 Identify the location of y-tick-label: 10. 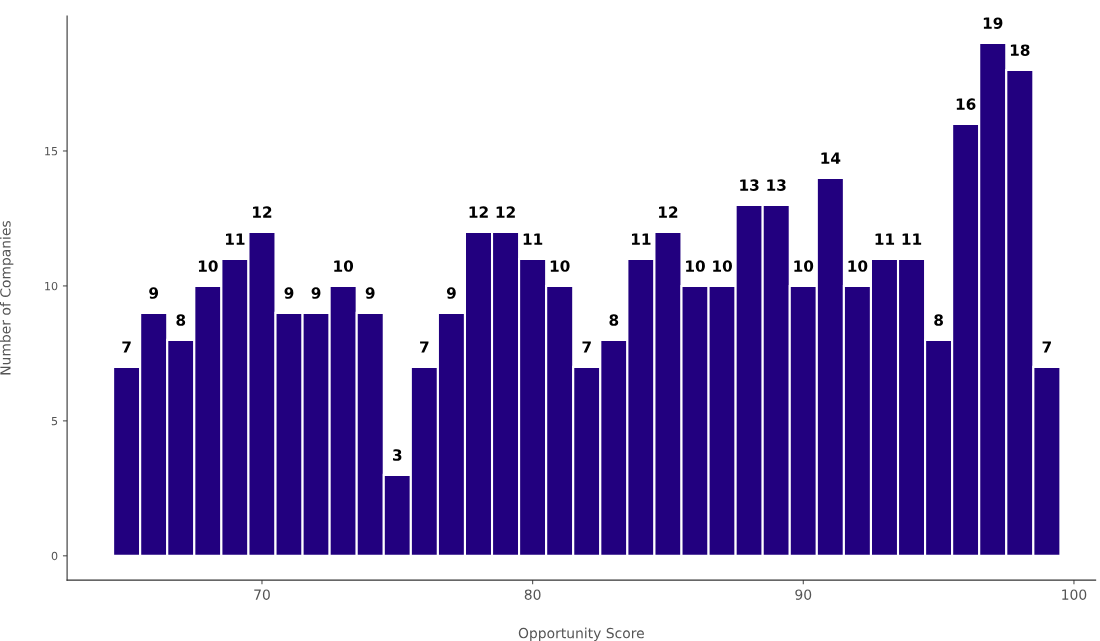
(51, 286).